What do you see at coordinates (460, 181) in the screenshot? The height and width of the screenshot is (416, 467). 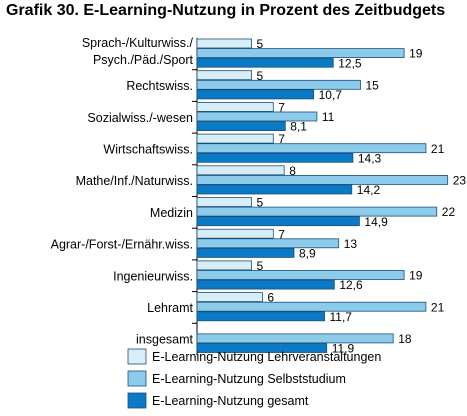 I see `data-label: 23` at bounding box center [460, 181].